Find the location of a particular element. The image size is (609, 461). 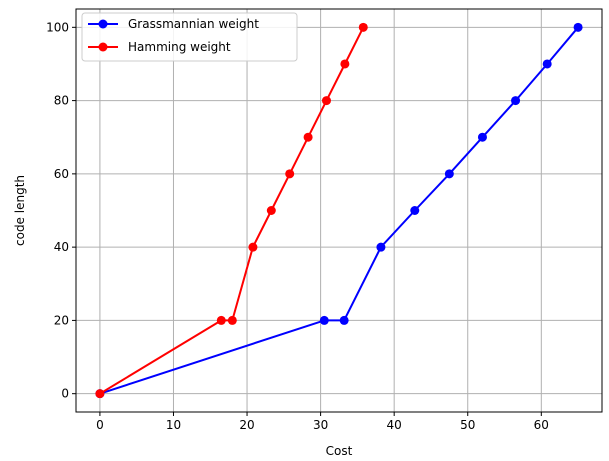

legend: Grassmannian weight Hamming weight is located at coordinates (189, 37).